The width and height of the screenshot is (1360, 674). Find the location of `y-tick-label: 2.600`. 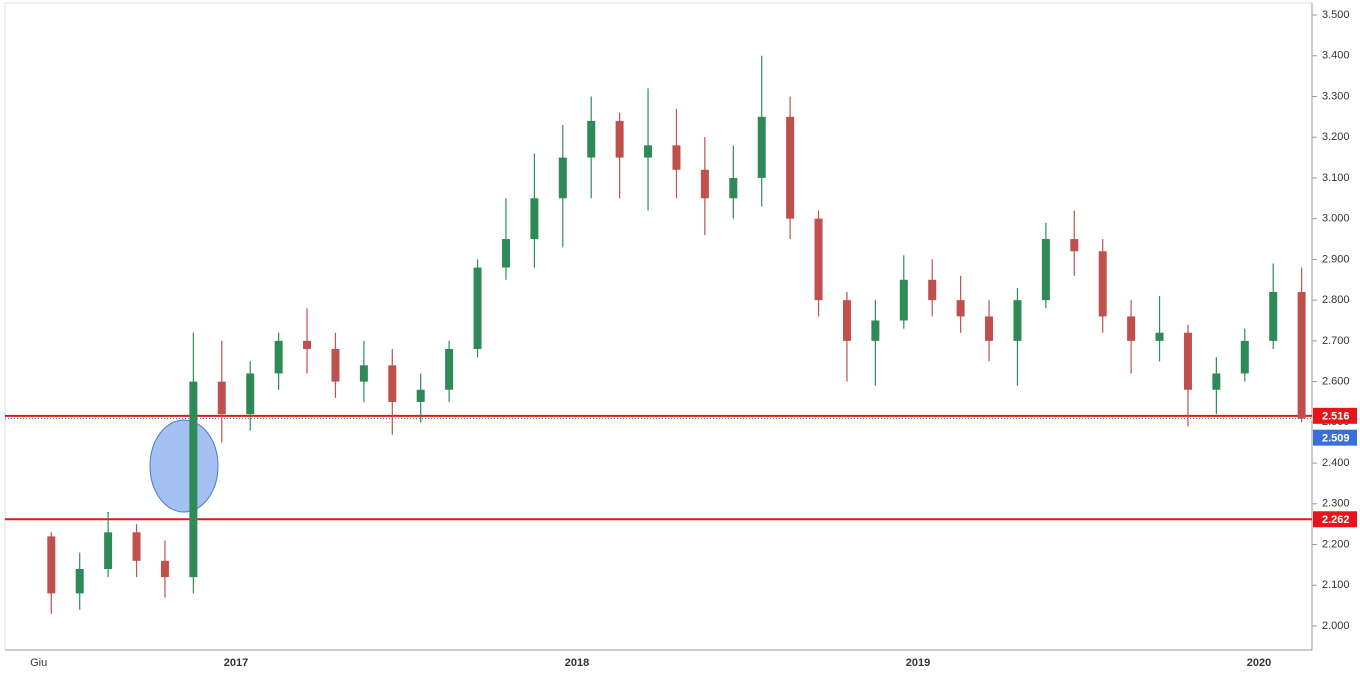

y-tick-label: 2.600 is located at coordinates (1336, 382).